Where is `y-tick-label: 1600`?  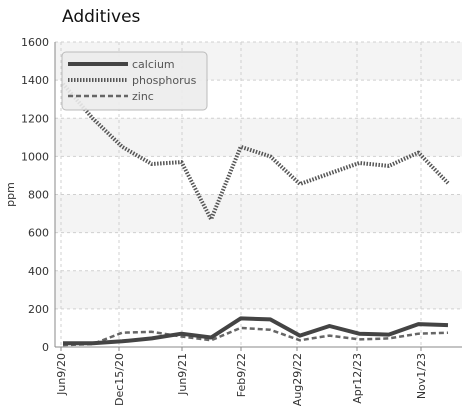
y-tick-label: 1600 is located at coordinates (35, 42).